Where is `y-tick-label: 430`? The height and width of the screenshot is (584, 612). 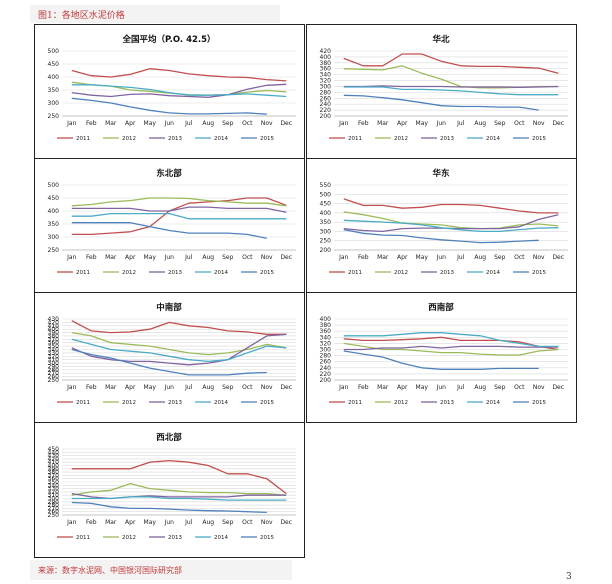 y-tick-label: 430 is located at coordinates (54, 456).